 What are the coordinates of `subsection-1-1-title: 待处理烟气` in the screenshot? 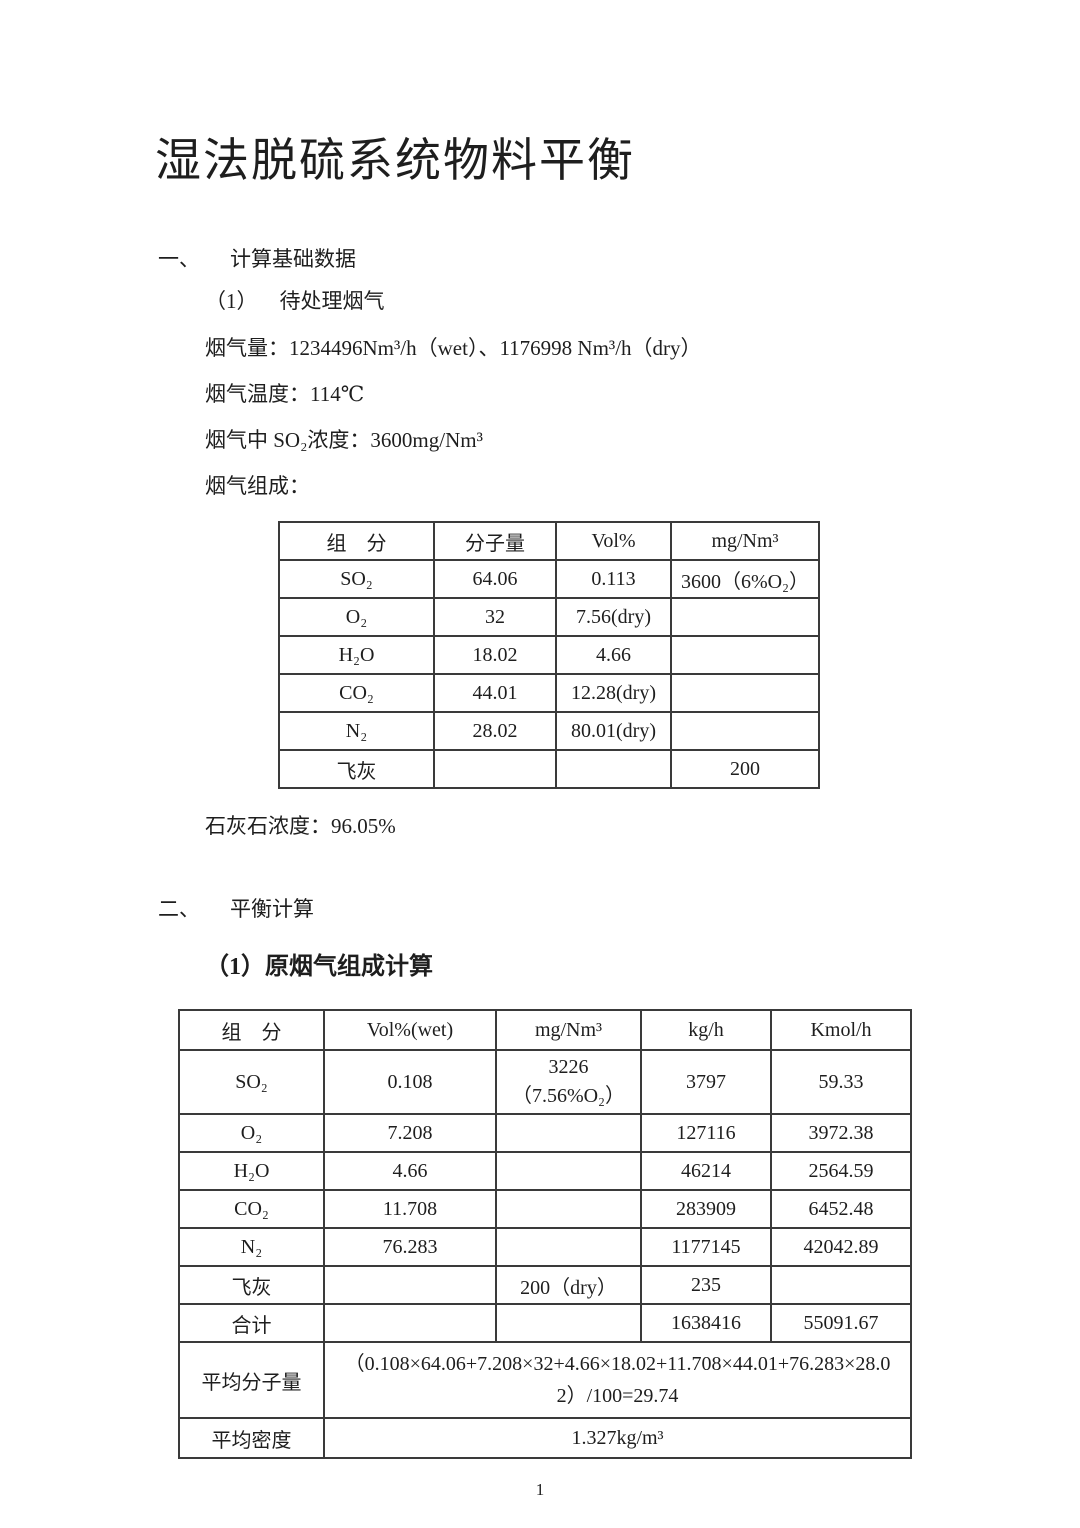 It's located at (332, 301).